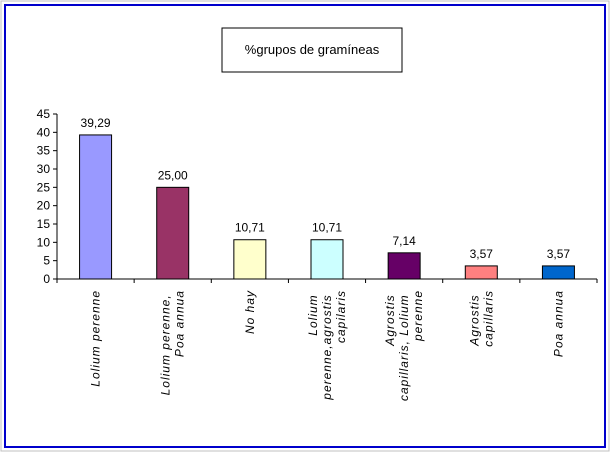  What do you see at coordinates (46, 261) in the screenshot?
I see `y-tick-label: 5` at bounding box center [46, 261].